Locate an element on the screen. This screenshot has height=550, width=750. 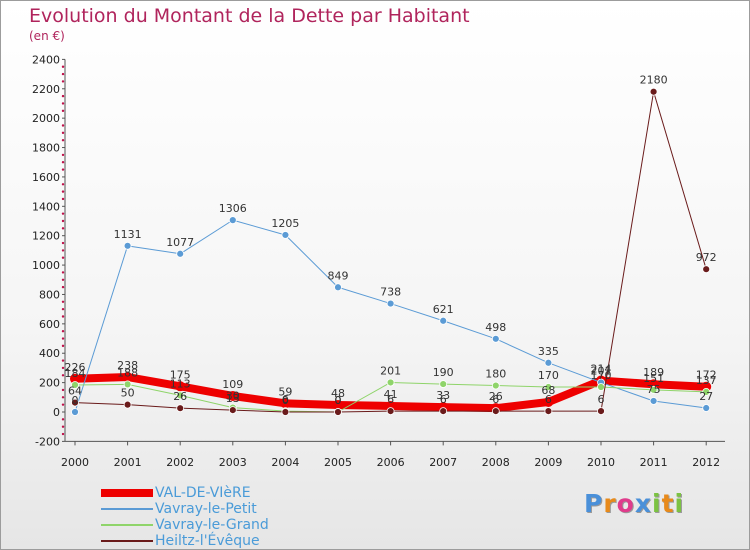
data-label: 226 is located at coordinates (75, 367).